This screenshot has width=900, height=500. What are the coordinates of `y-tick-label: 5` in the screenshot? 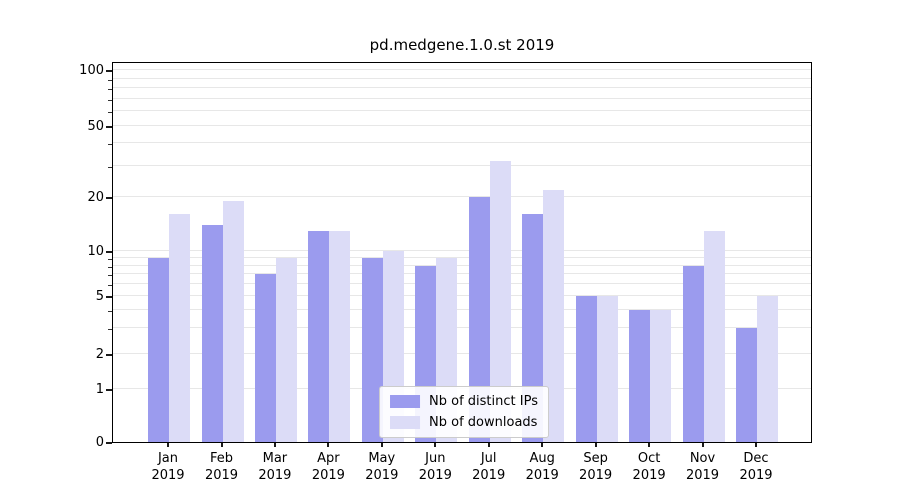 It's located at (99, 296).